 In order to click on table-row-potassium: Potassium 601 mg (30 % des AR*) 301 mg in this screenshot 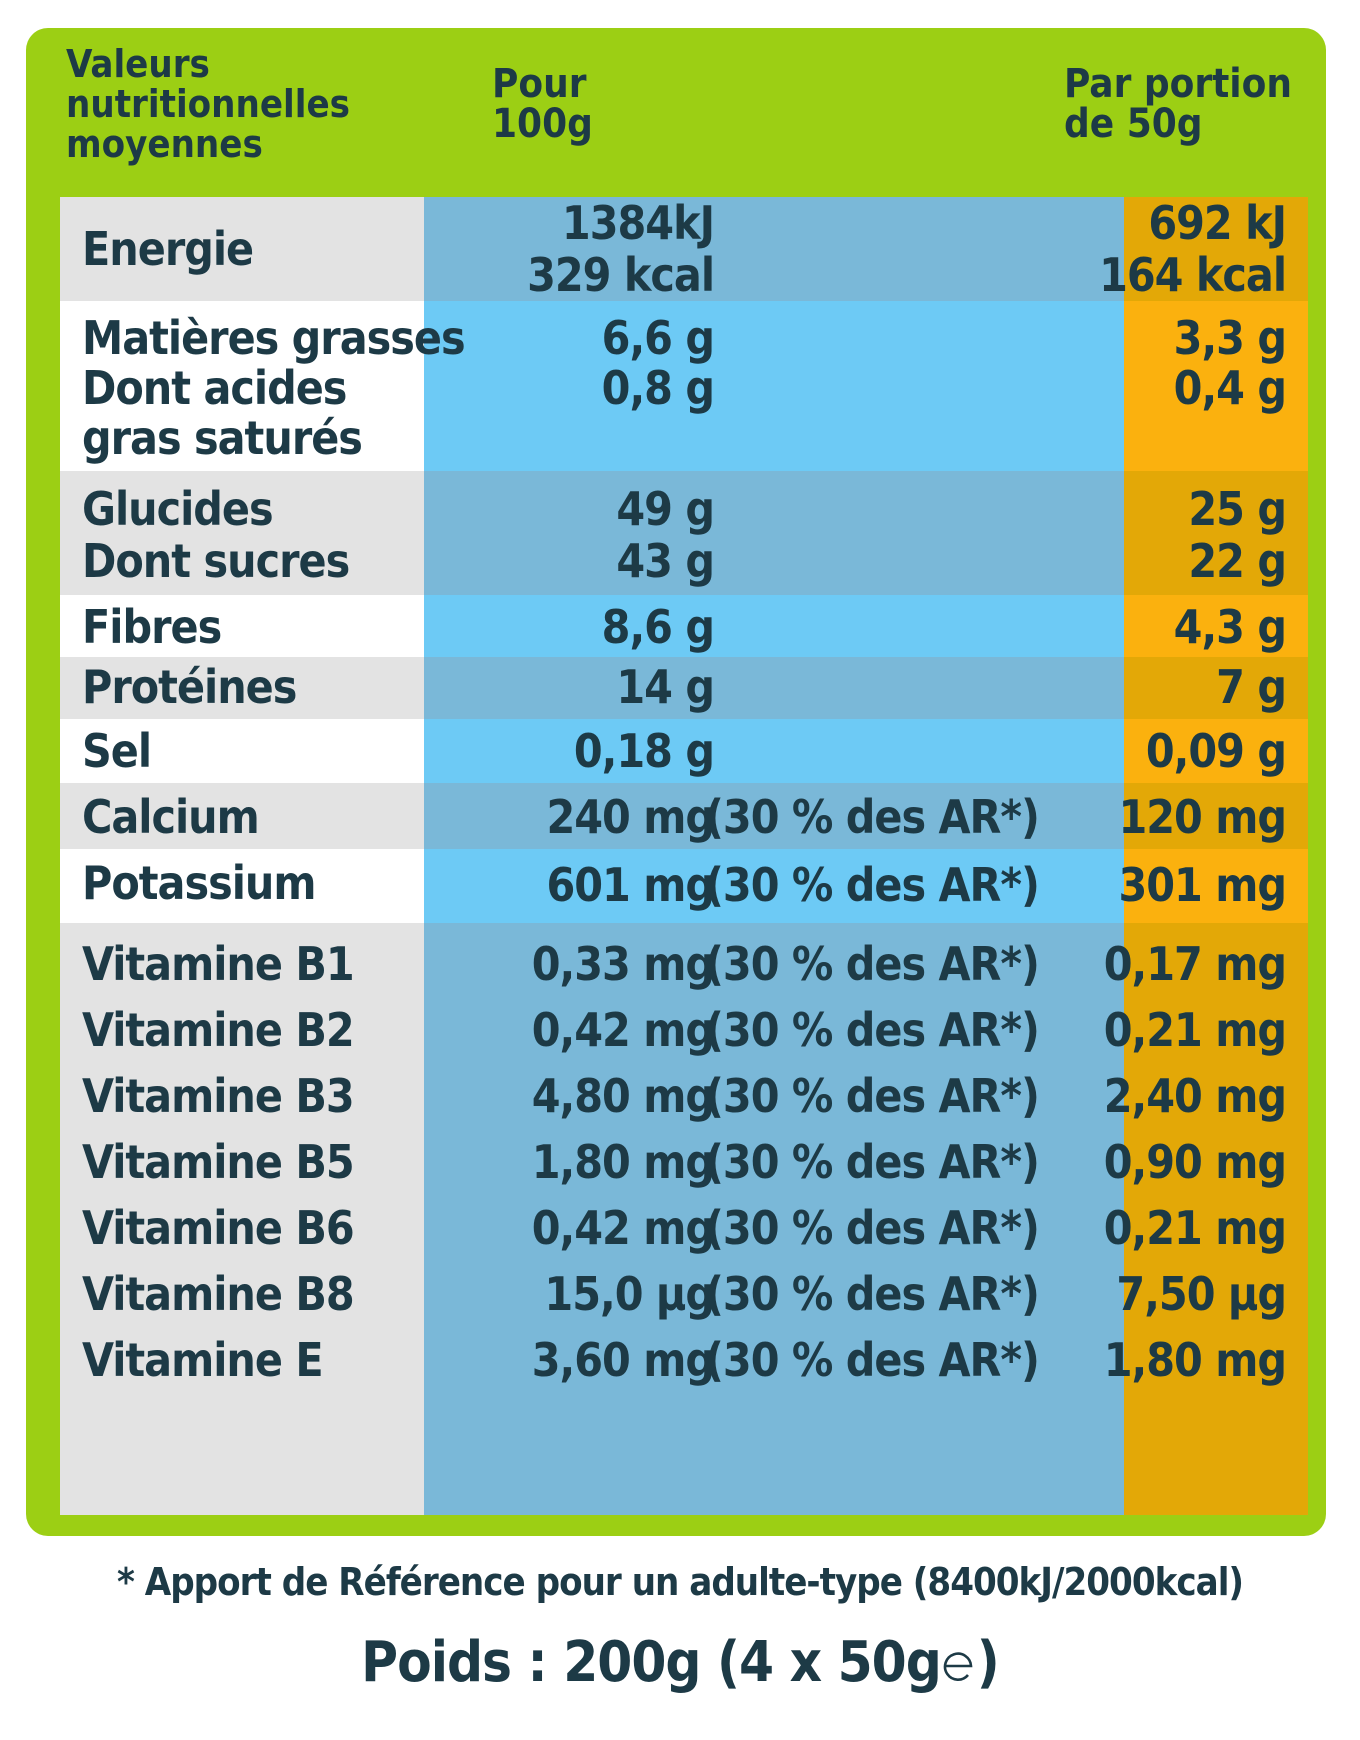, I will do `click(684, 886)`.